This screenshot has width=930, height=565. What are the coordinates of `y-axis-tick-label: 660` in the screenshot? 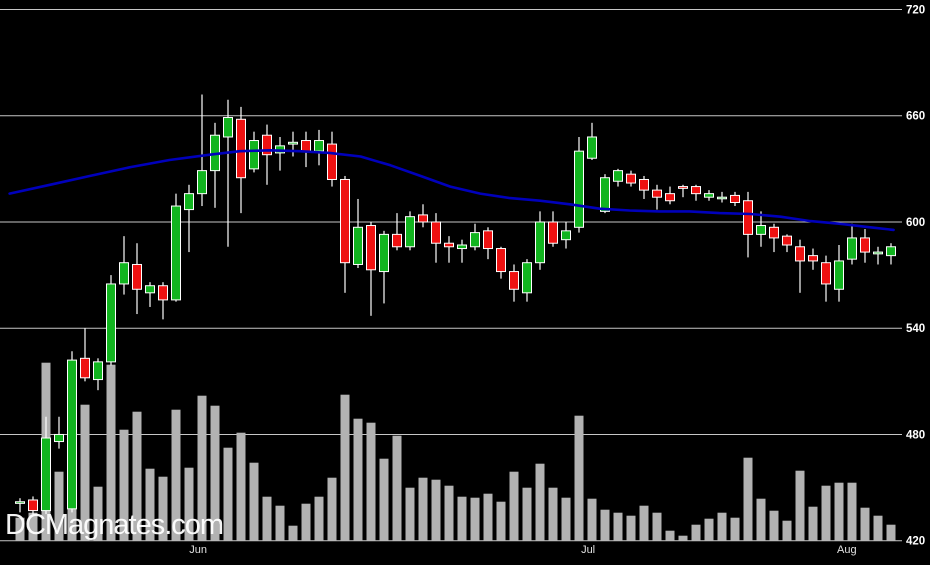 It's located at (915, 117).